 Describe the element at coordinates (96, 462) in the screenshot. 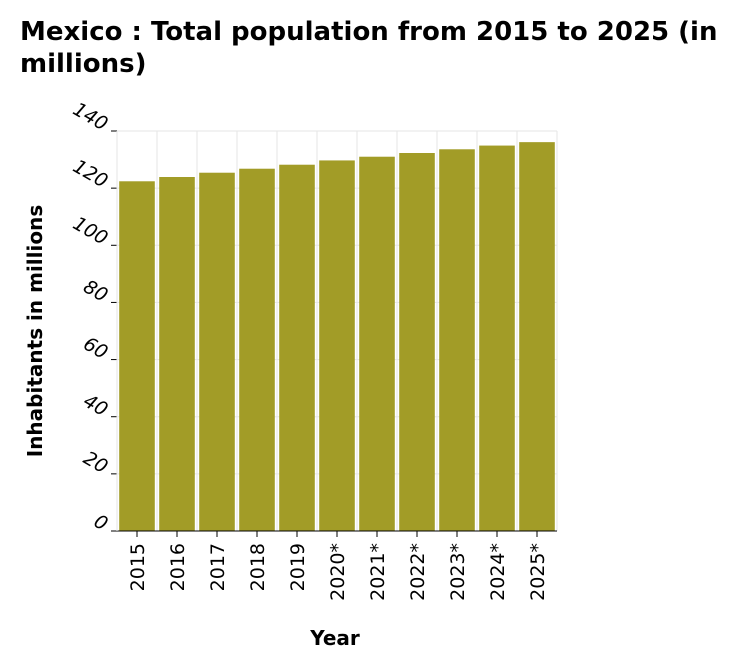

I see `y-tick-label: 20` at that location.